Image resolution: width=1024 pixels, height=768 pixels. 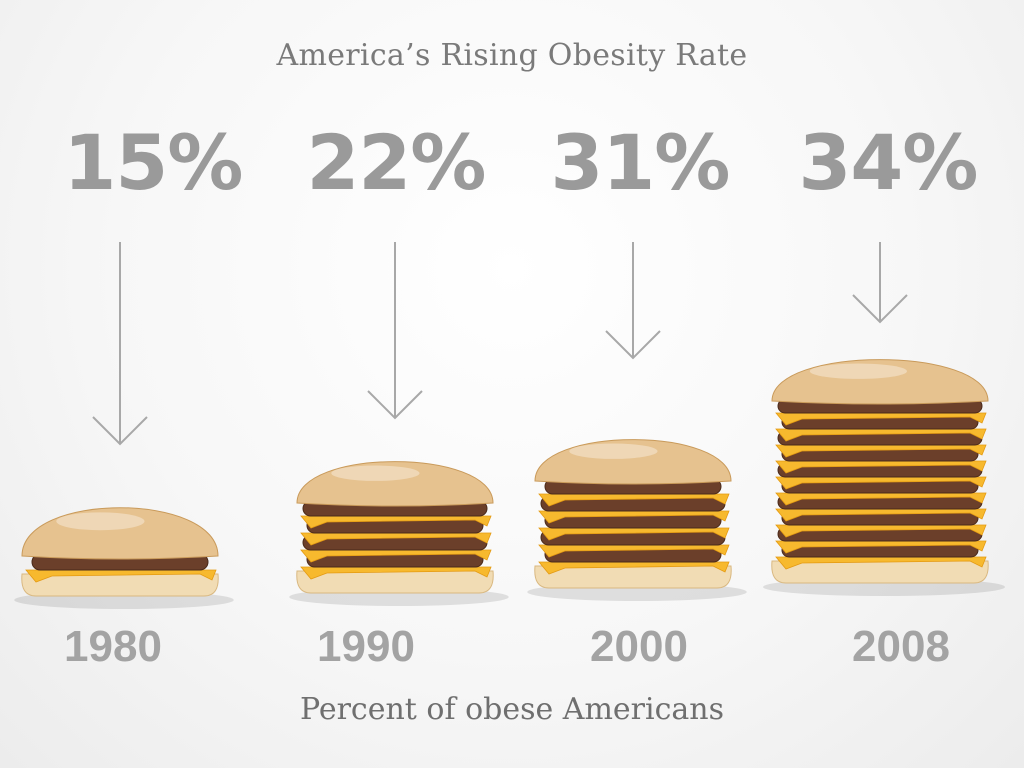 What do you see at coordinates (366, 646) in the screenshot?
I see `year-label-1990: 1990` at bounding box center [366, 646].